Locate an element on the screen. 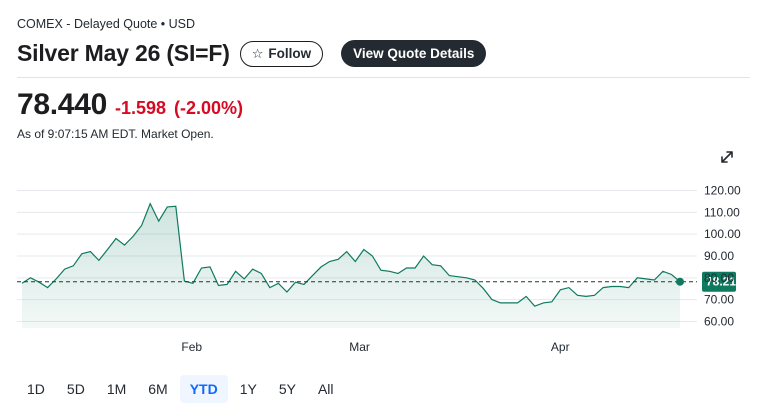 The height and width of the screenshot is (420, 771). range-selector: 1D 5D 1M 6M YTD 1Y 5Y All is located at coordinates (181, 389).